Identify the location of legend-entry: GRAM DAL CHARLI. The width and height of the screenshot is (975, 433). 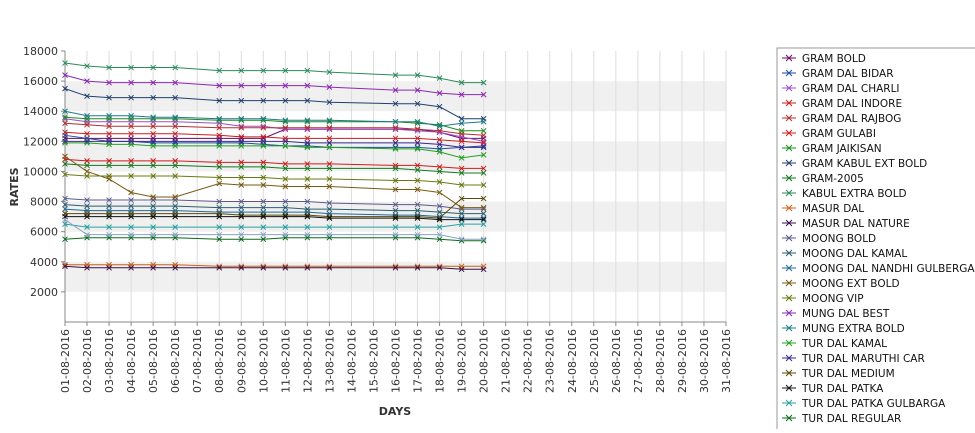
(841, 89).